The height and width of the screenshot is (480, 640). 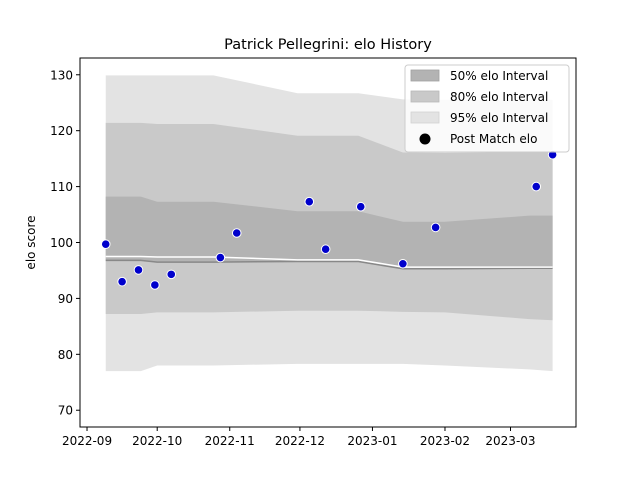 What do you see at coordinates (230, 441) in the screenshot?
I see `x-tick-label: 2022-11` at bounding box center [230, 441].